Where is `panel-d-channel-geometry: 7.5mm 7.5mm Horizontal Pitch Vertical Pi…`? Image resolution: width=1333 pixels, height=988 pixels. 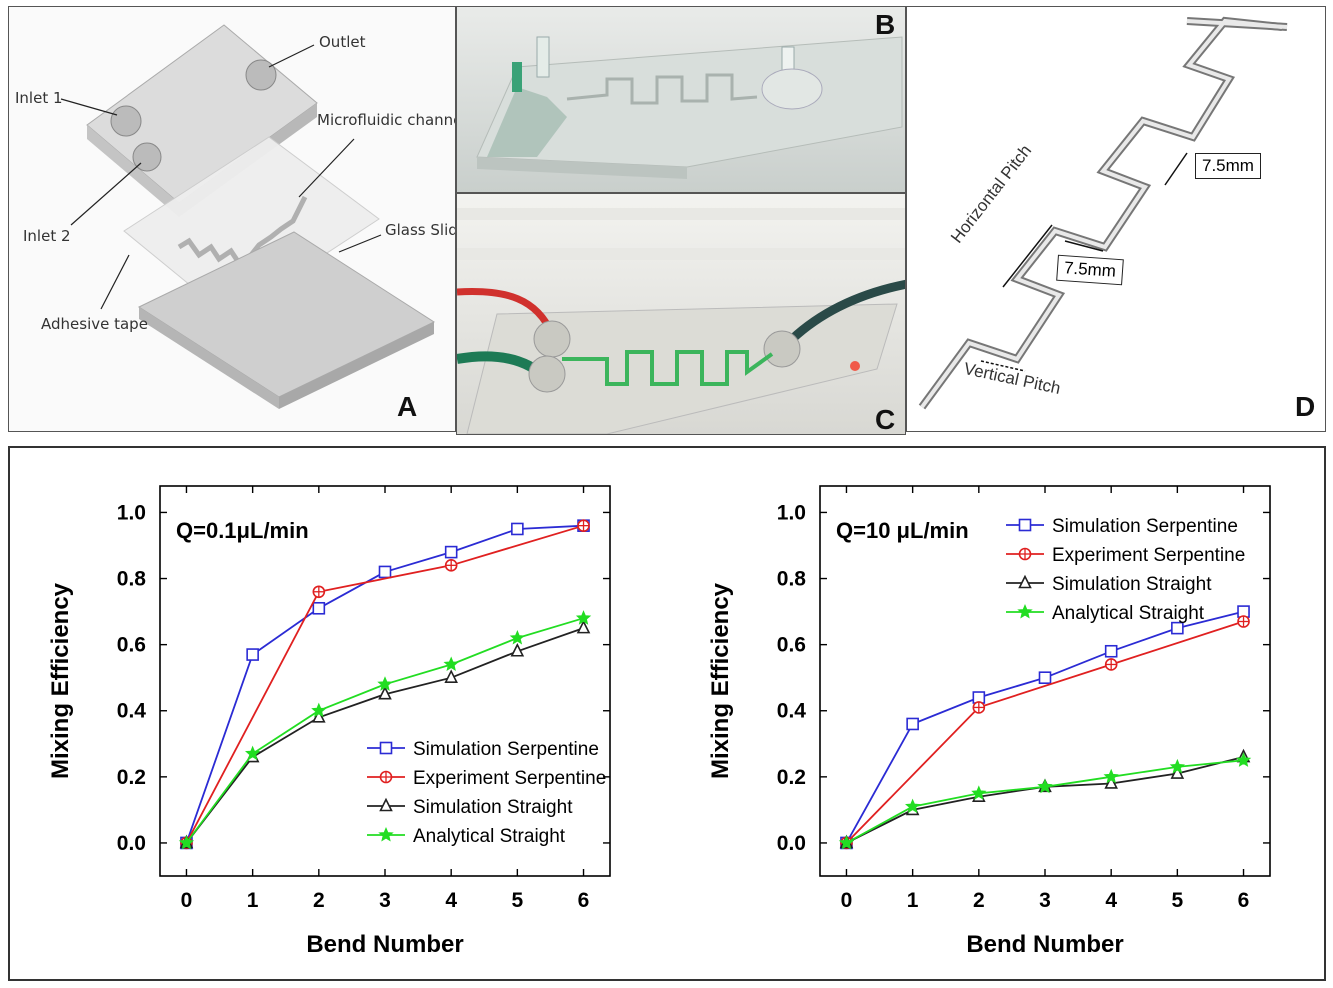 panel-d-channel-geometry: 7.5mm 7.5mm Horizontal Pitch Vertical Pi… is located at coordinates (1116, 219).